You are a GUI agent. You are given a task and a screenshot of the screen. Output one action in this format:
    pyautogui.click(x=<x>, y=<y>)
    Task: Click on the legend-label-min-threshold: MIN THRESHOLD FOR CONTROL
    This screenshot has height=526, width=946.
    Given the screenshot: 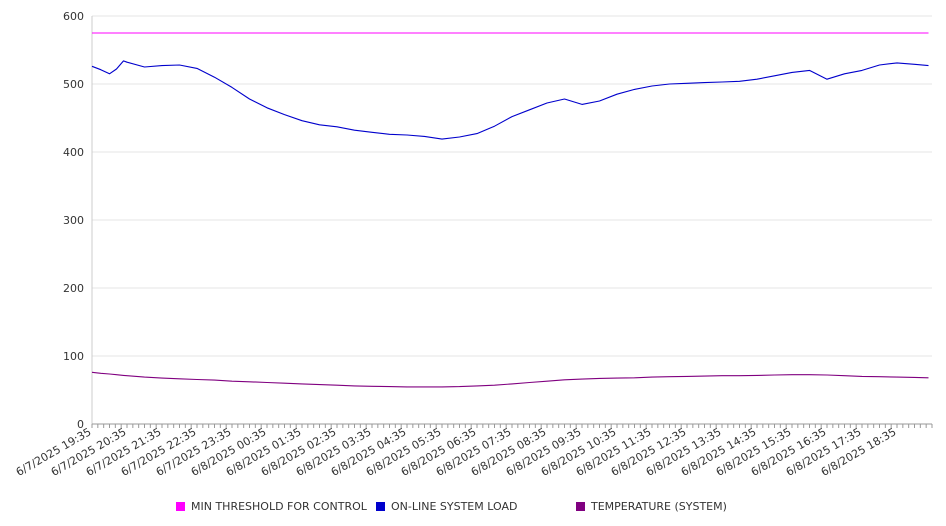 What is the action you would take?
    pyautogui.click(x=279, y=506)
    